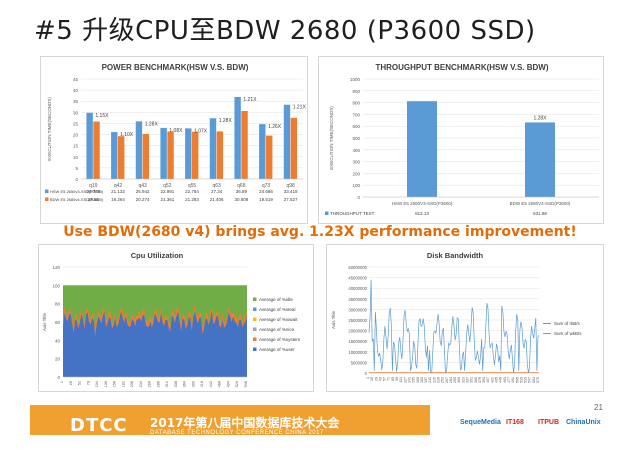  Describe the element at coordinates (77, 191) in the screenshot. I see `legend-label: HSW E5 2650v3-SSD(P3600)` at that location.